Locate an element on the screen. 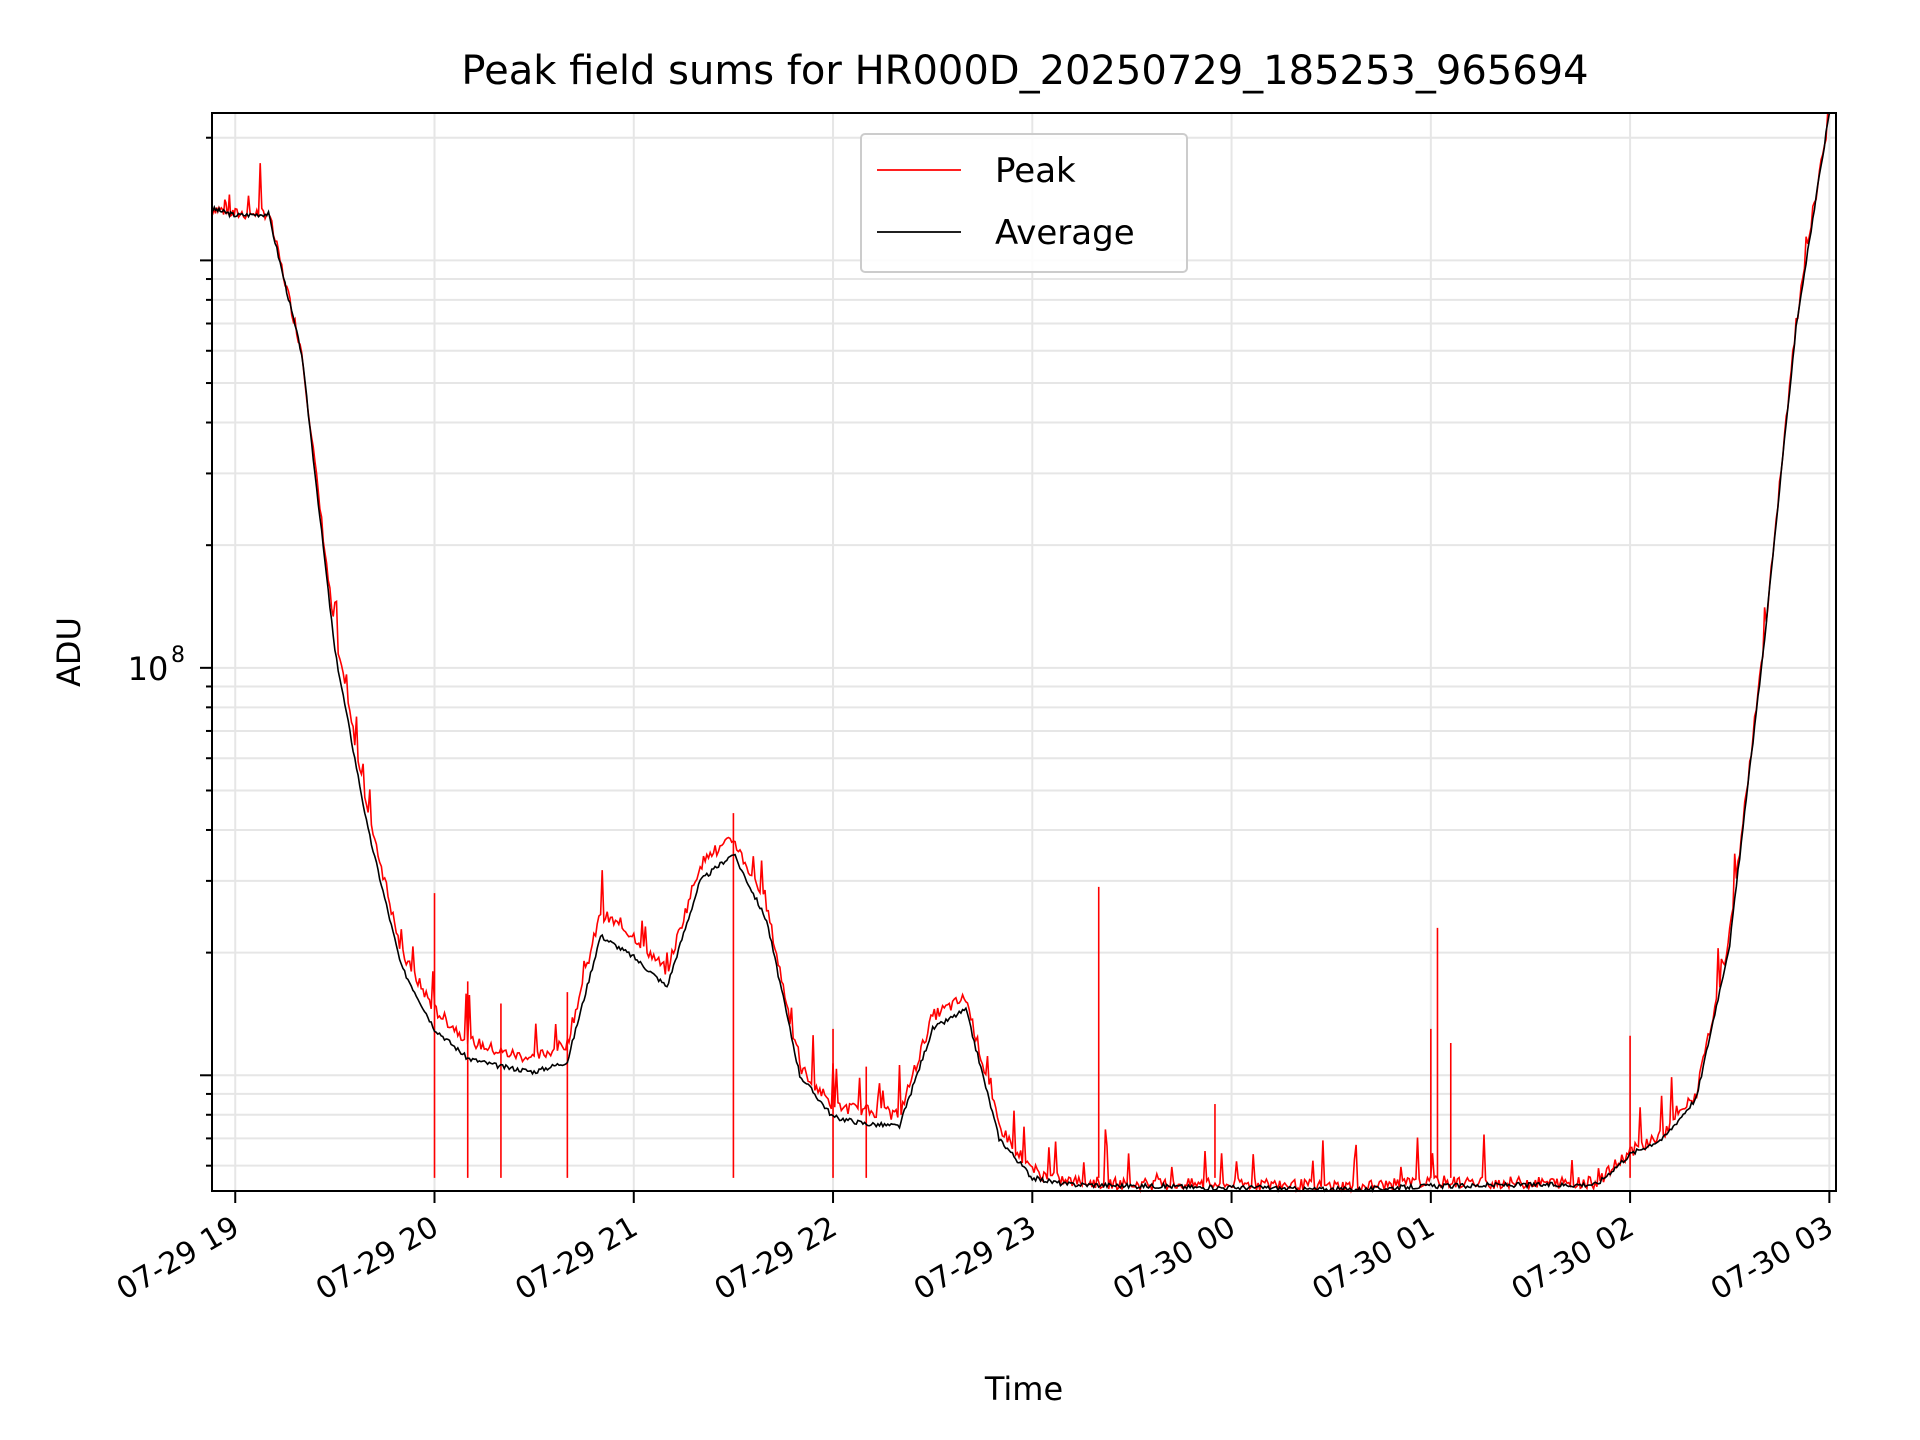 The image size is (1920, 1440). legend: Peak Average is located at coordinates (1024, 203).